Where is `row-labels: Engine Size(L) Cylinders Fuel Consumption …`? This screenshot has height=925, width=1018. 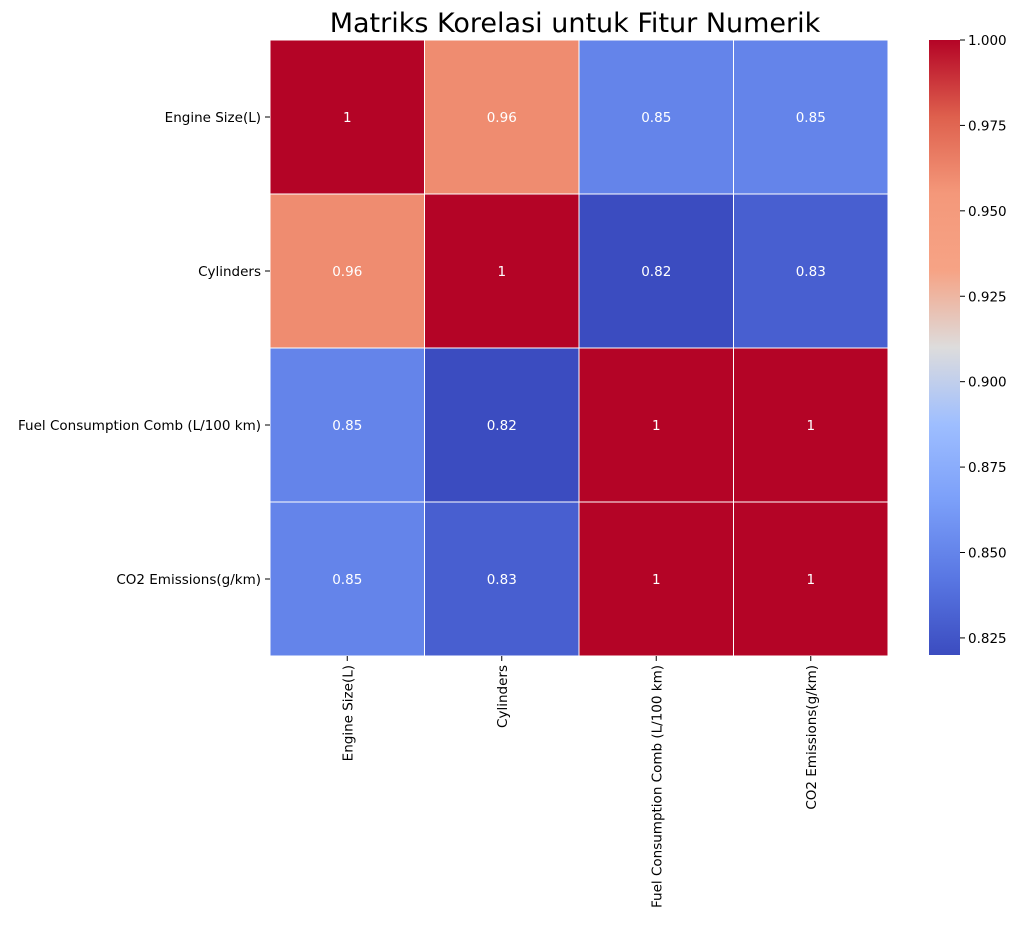
row-labels: Engine Size(L) Cylinders Fuel Consumption … is located at coordinates (144, 349).